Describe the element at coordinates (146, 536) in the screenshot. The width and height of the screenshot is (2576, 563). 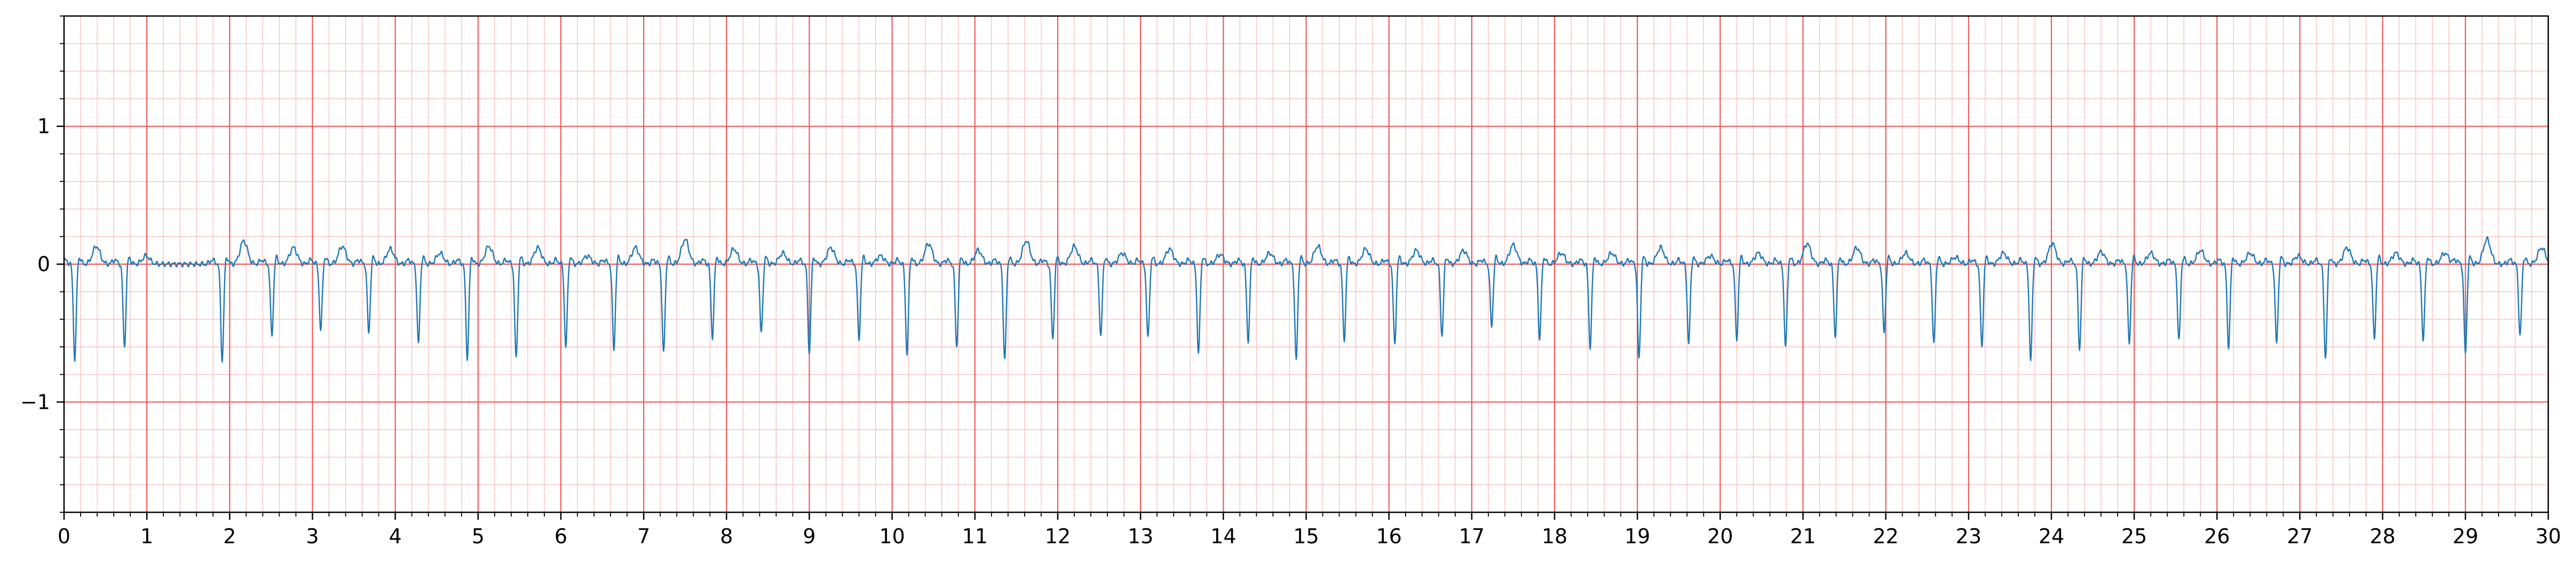
I see `x-tick-label: 1` at that location.